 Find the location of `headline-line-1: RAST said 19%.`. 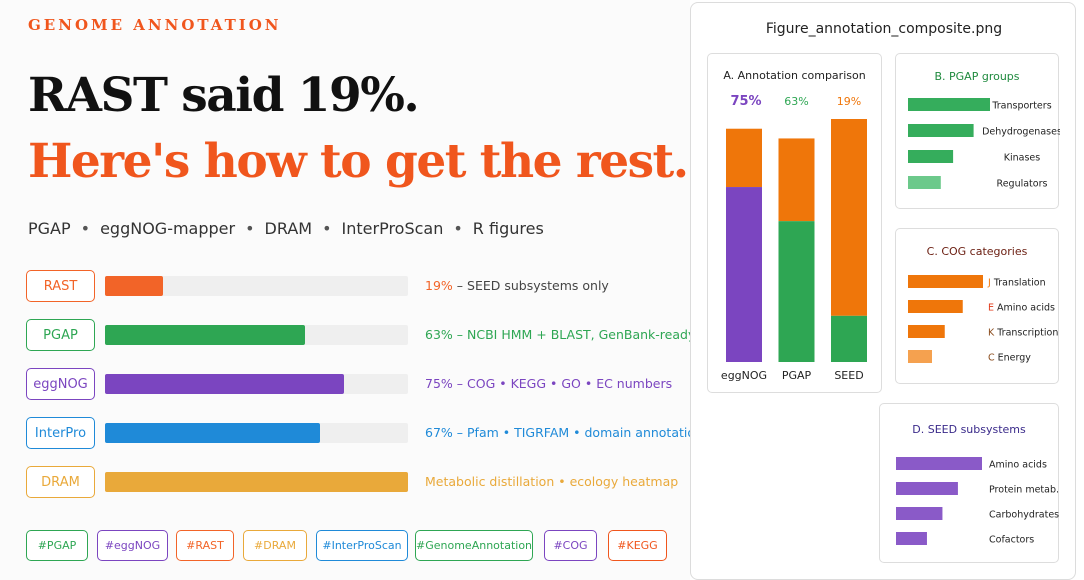

headline-line-1: RAST said 19%. is located at coordinates (224, 95).